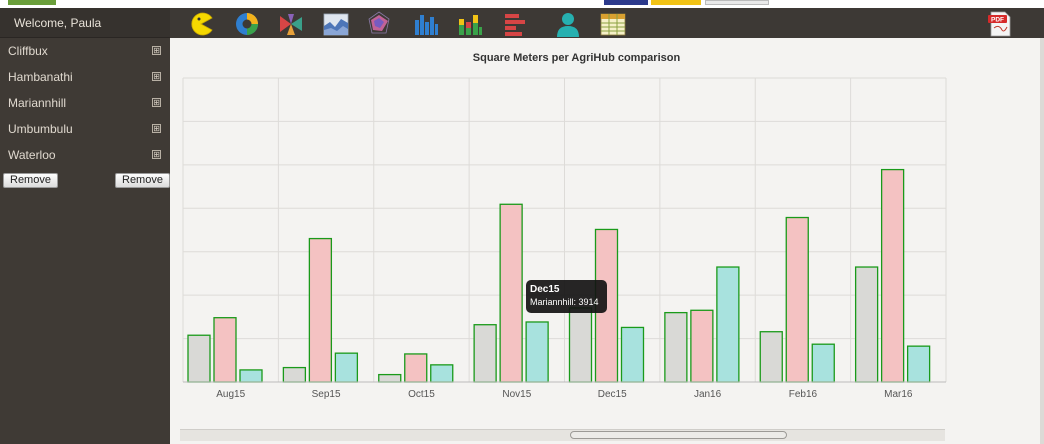 This screenshot has width=1044, height=444. What do you see at coordinates (562, 435) in the screenshot?
I see `horizontal-scrollbar` at bounding box center [562, 435].